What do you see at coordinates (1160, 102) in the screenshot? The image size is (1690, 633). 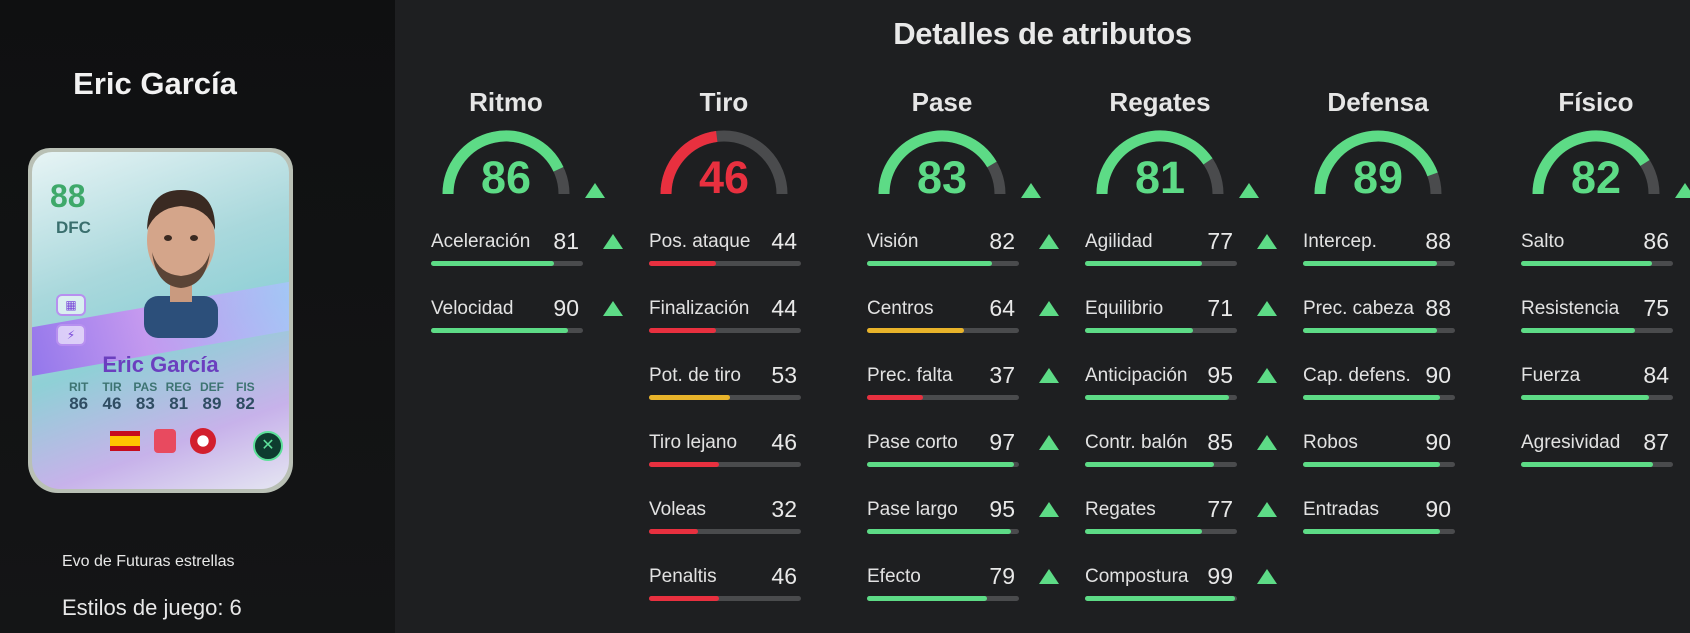 I see `category-name: Regates` at bounding box center [1160, 102].